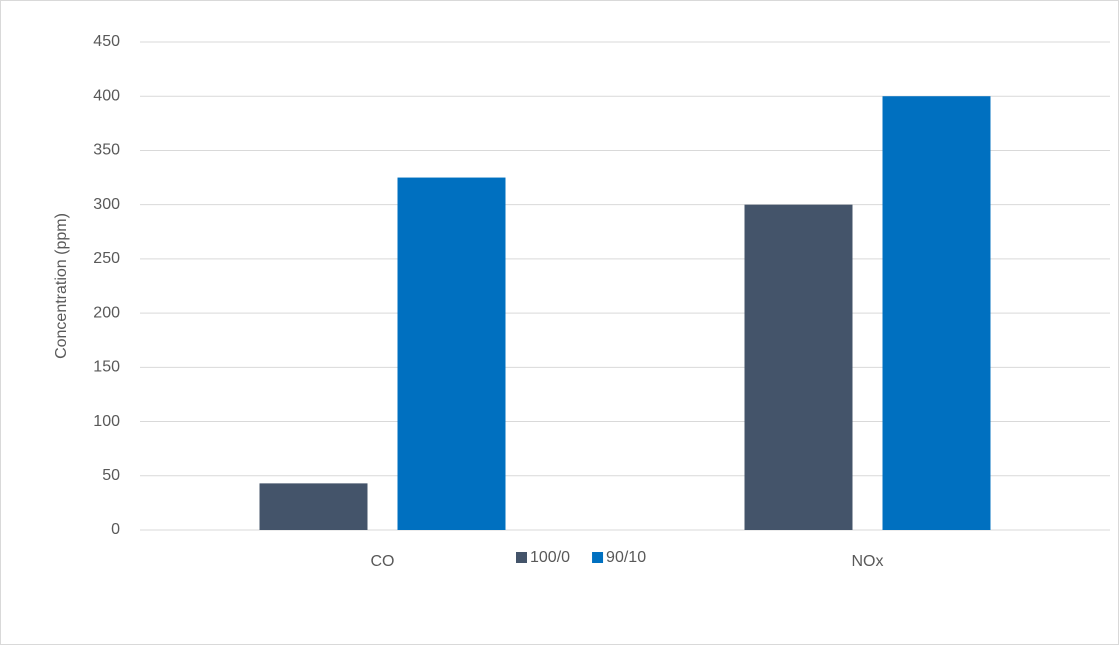  I want to click on x-tick-label: CO, so click(383, 561).